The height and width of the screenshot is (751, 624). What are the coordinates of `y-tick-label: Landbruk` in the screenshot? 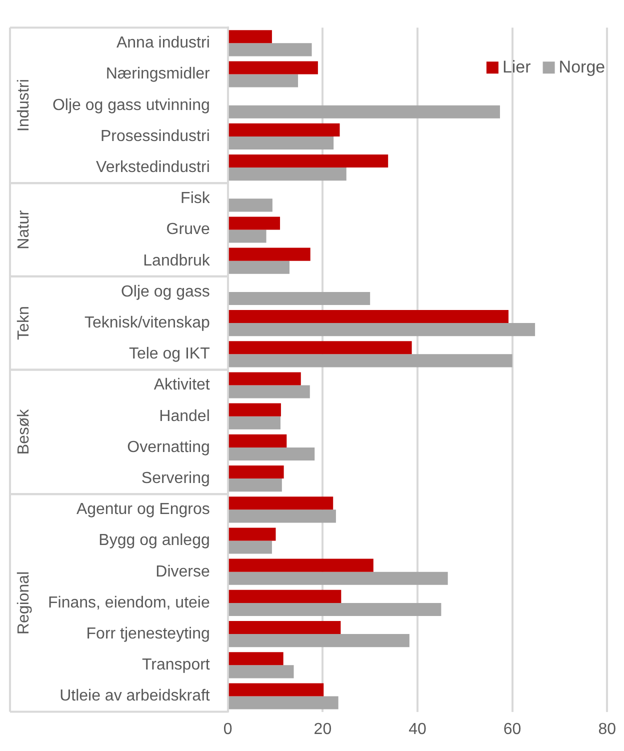 It's located at (177, 261).